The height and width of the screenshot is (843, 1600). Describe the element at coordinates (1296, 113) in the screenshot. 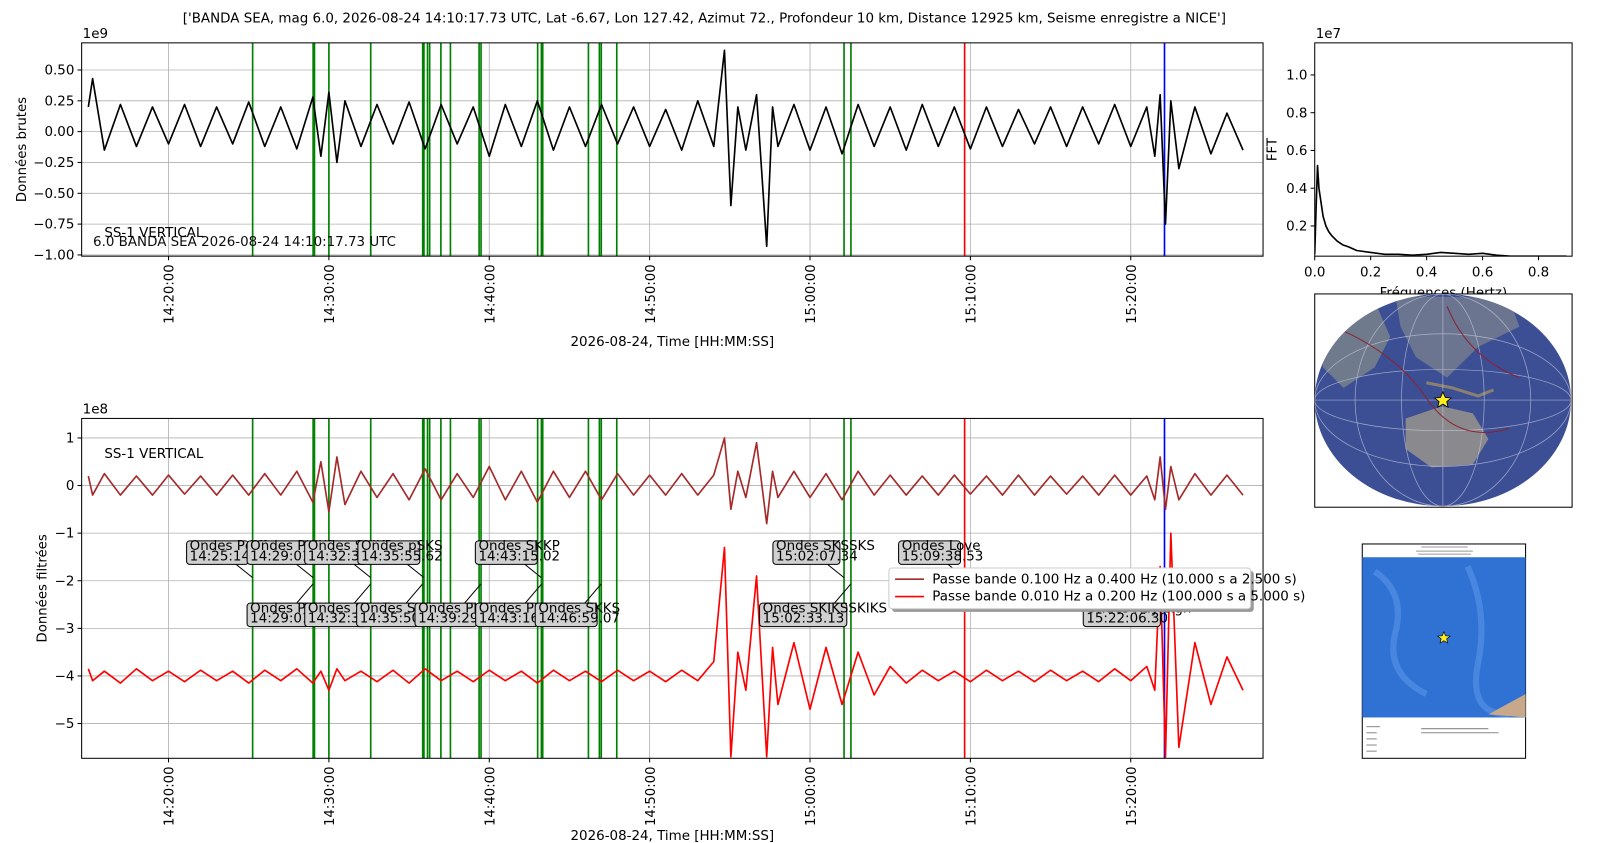

I see `y-tick-label: 0.8` at that location.